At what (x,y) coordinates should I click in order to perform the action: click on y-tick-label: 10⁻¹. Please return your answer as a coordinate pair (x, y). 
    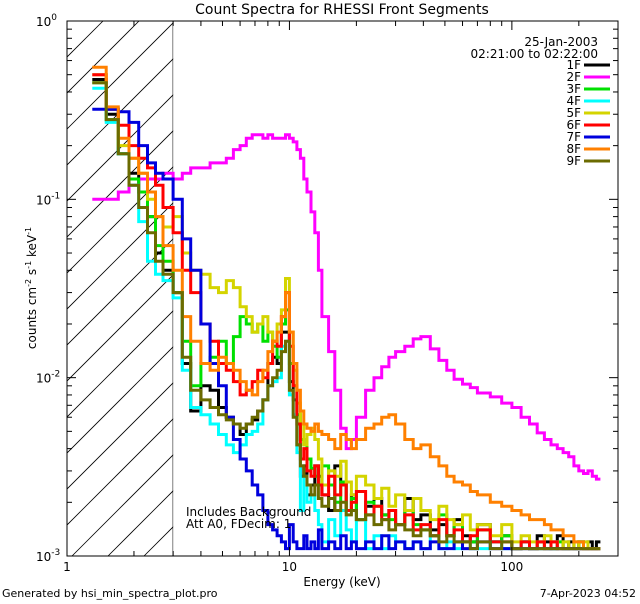
    Looking at the image, I should click on (48, 199).